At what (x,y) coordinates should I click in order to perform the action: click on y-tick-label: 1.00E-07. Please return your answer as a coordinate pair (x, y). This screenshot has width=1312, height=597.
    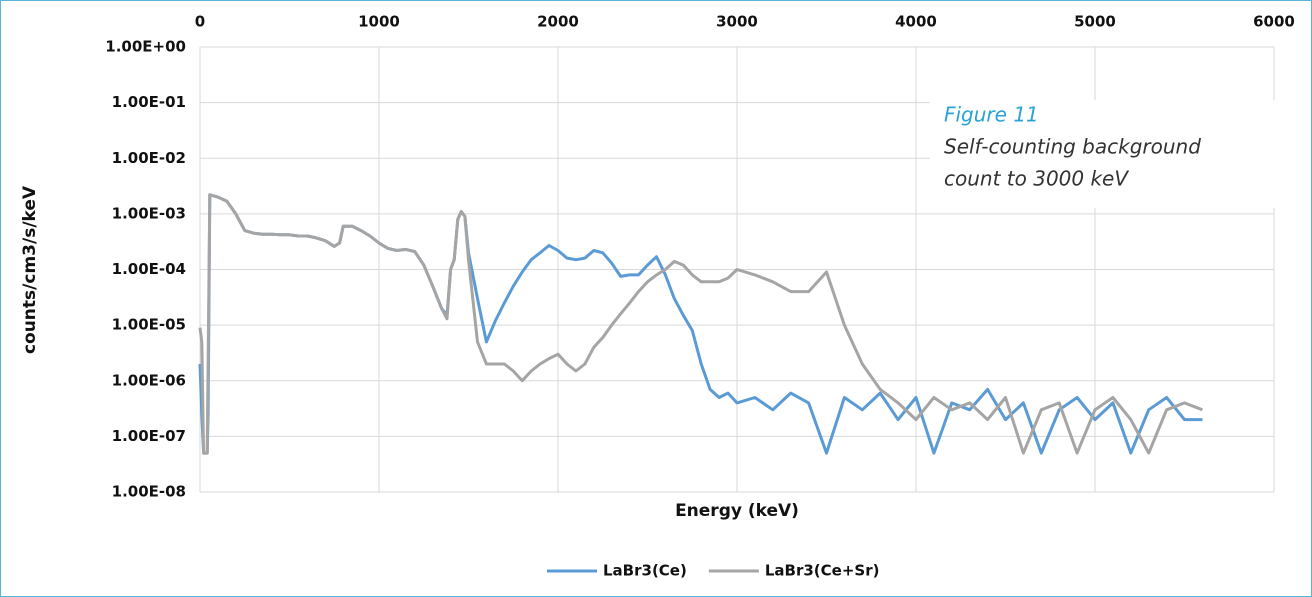
    Looking at the image, I should click on (149, 436).